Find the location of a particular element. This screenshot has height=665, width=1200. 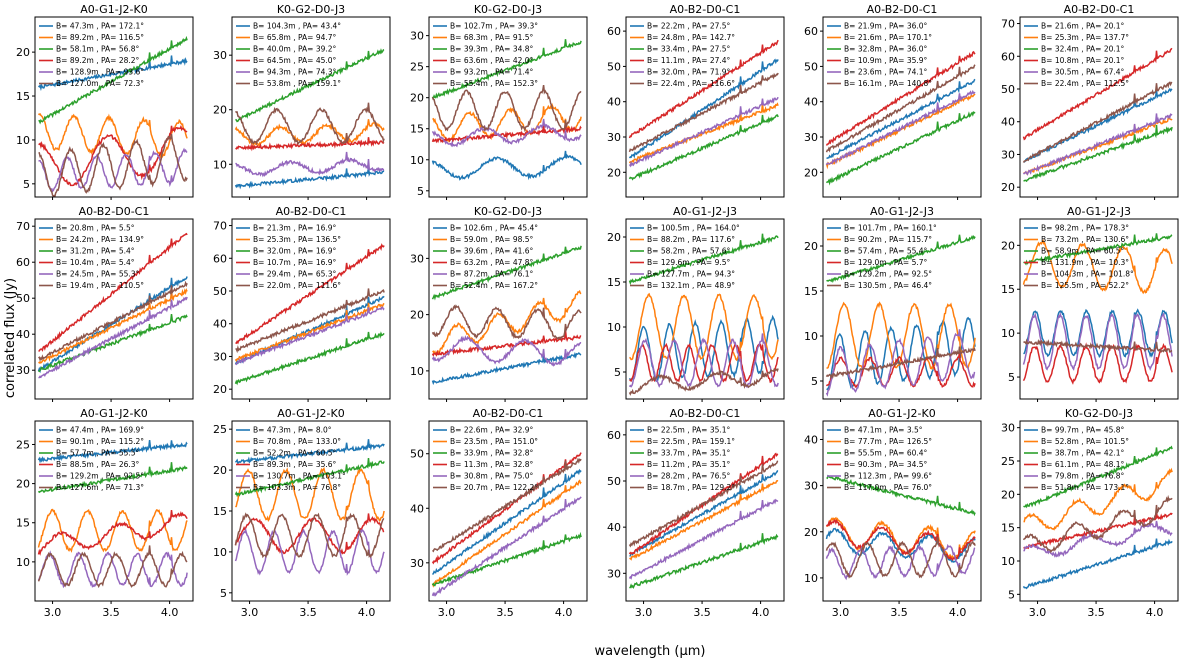

legend-label: B= 57.7m , PA= 55.5° is located at coordinates (98, 453).